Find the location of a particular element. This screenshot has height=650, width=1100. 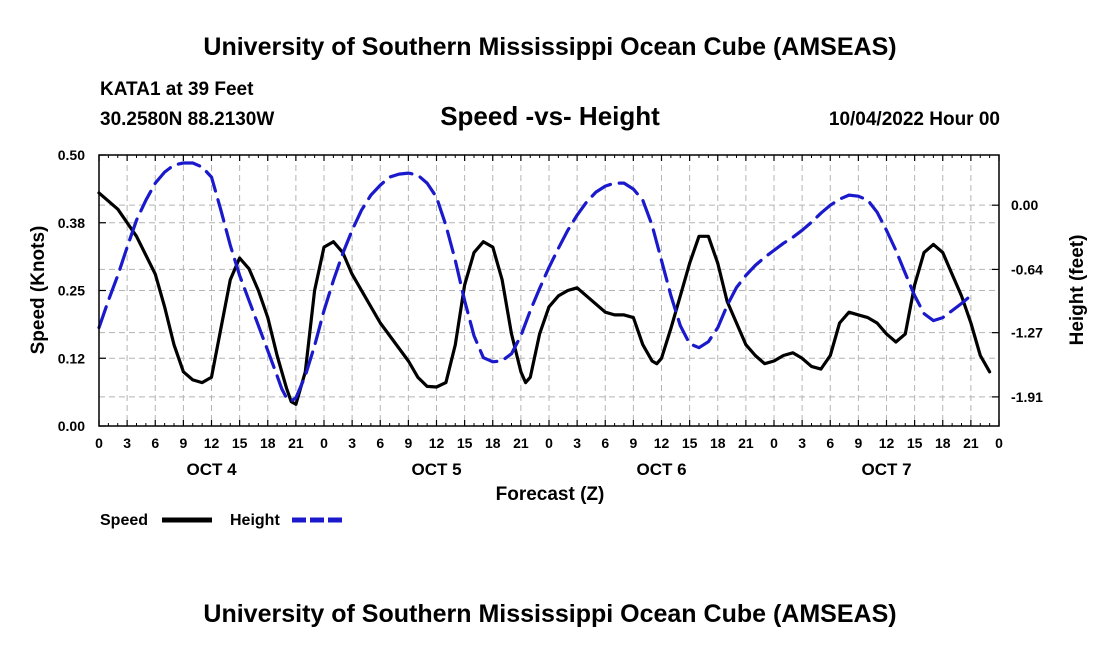

right-tick-label: -1.91 is located at coordinates (1027, 397).